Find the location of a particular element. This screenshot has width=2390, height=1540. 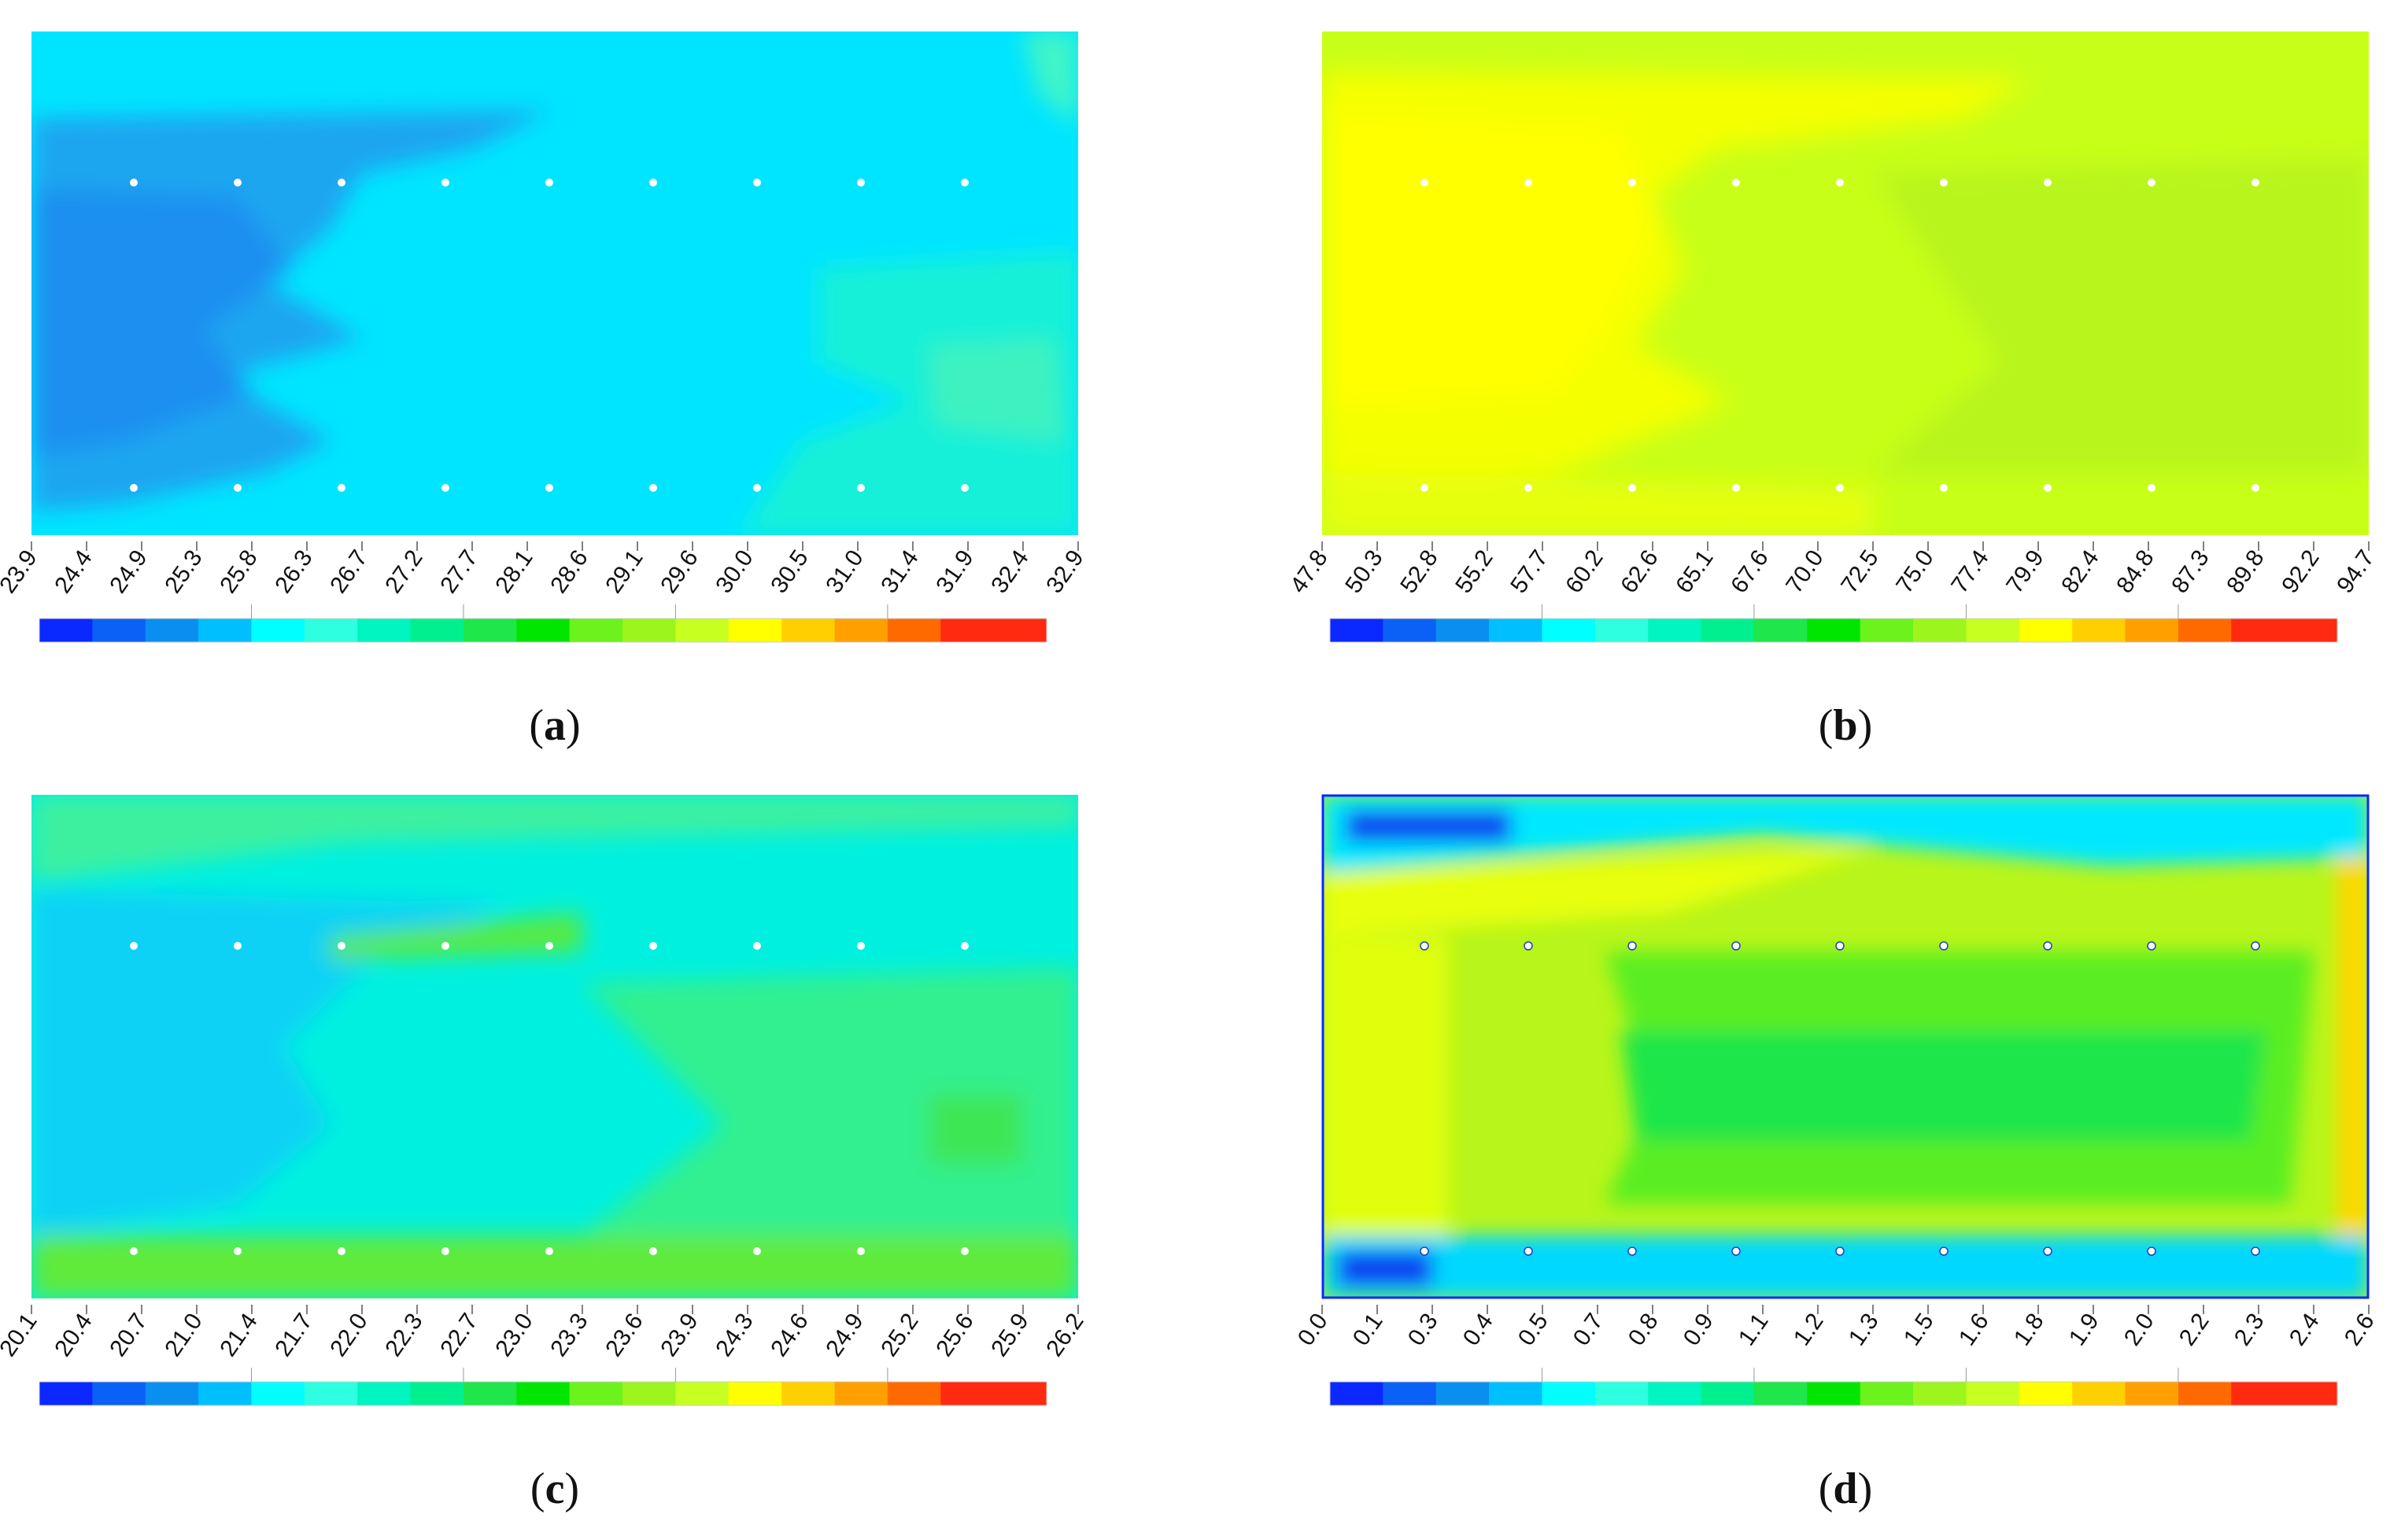

colorbar-tick-label: 0.4 is located at coordinates (1478, 1329).